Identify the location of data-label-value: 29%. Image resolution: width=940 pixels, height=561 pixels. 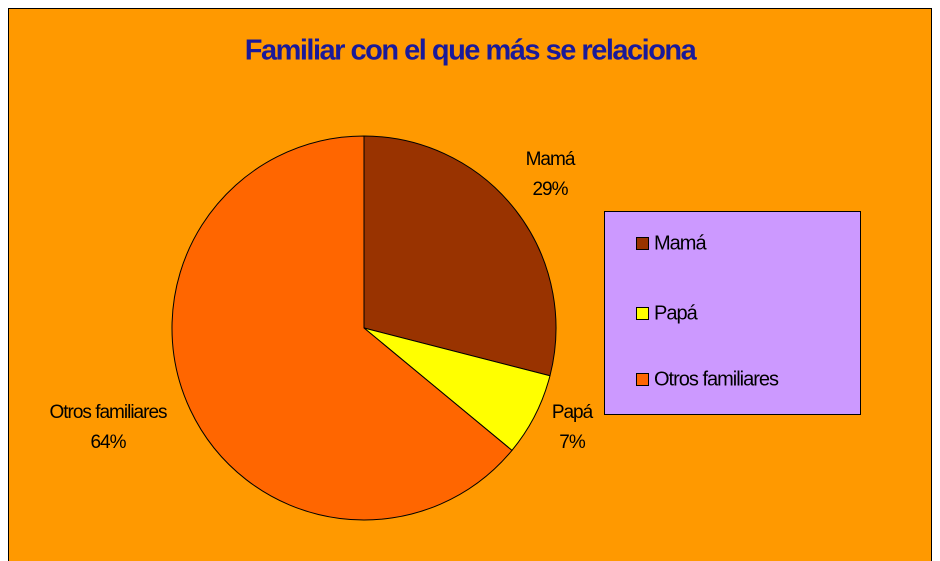
(550, 189).